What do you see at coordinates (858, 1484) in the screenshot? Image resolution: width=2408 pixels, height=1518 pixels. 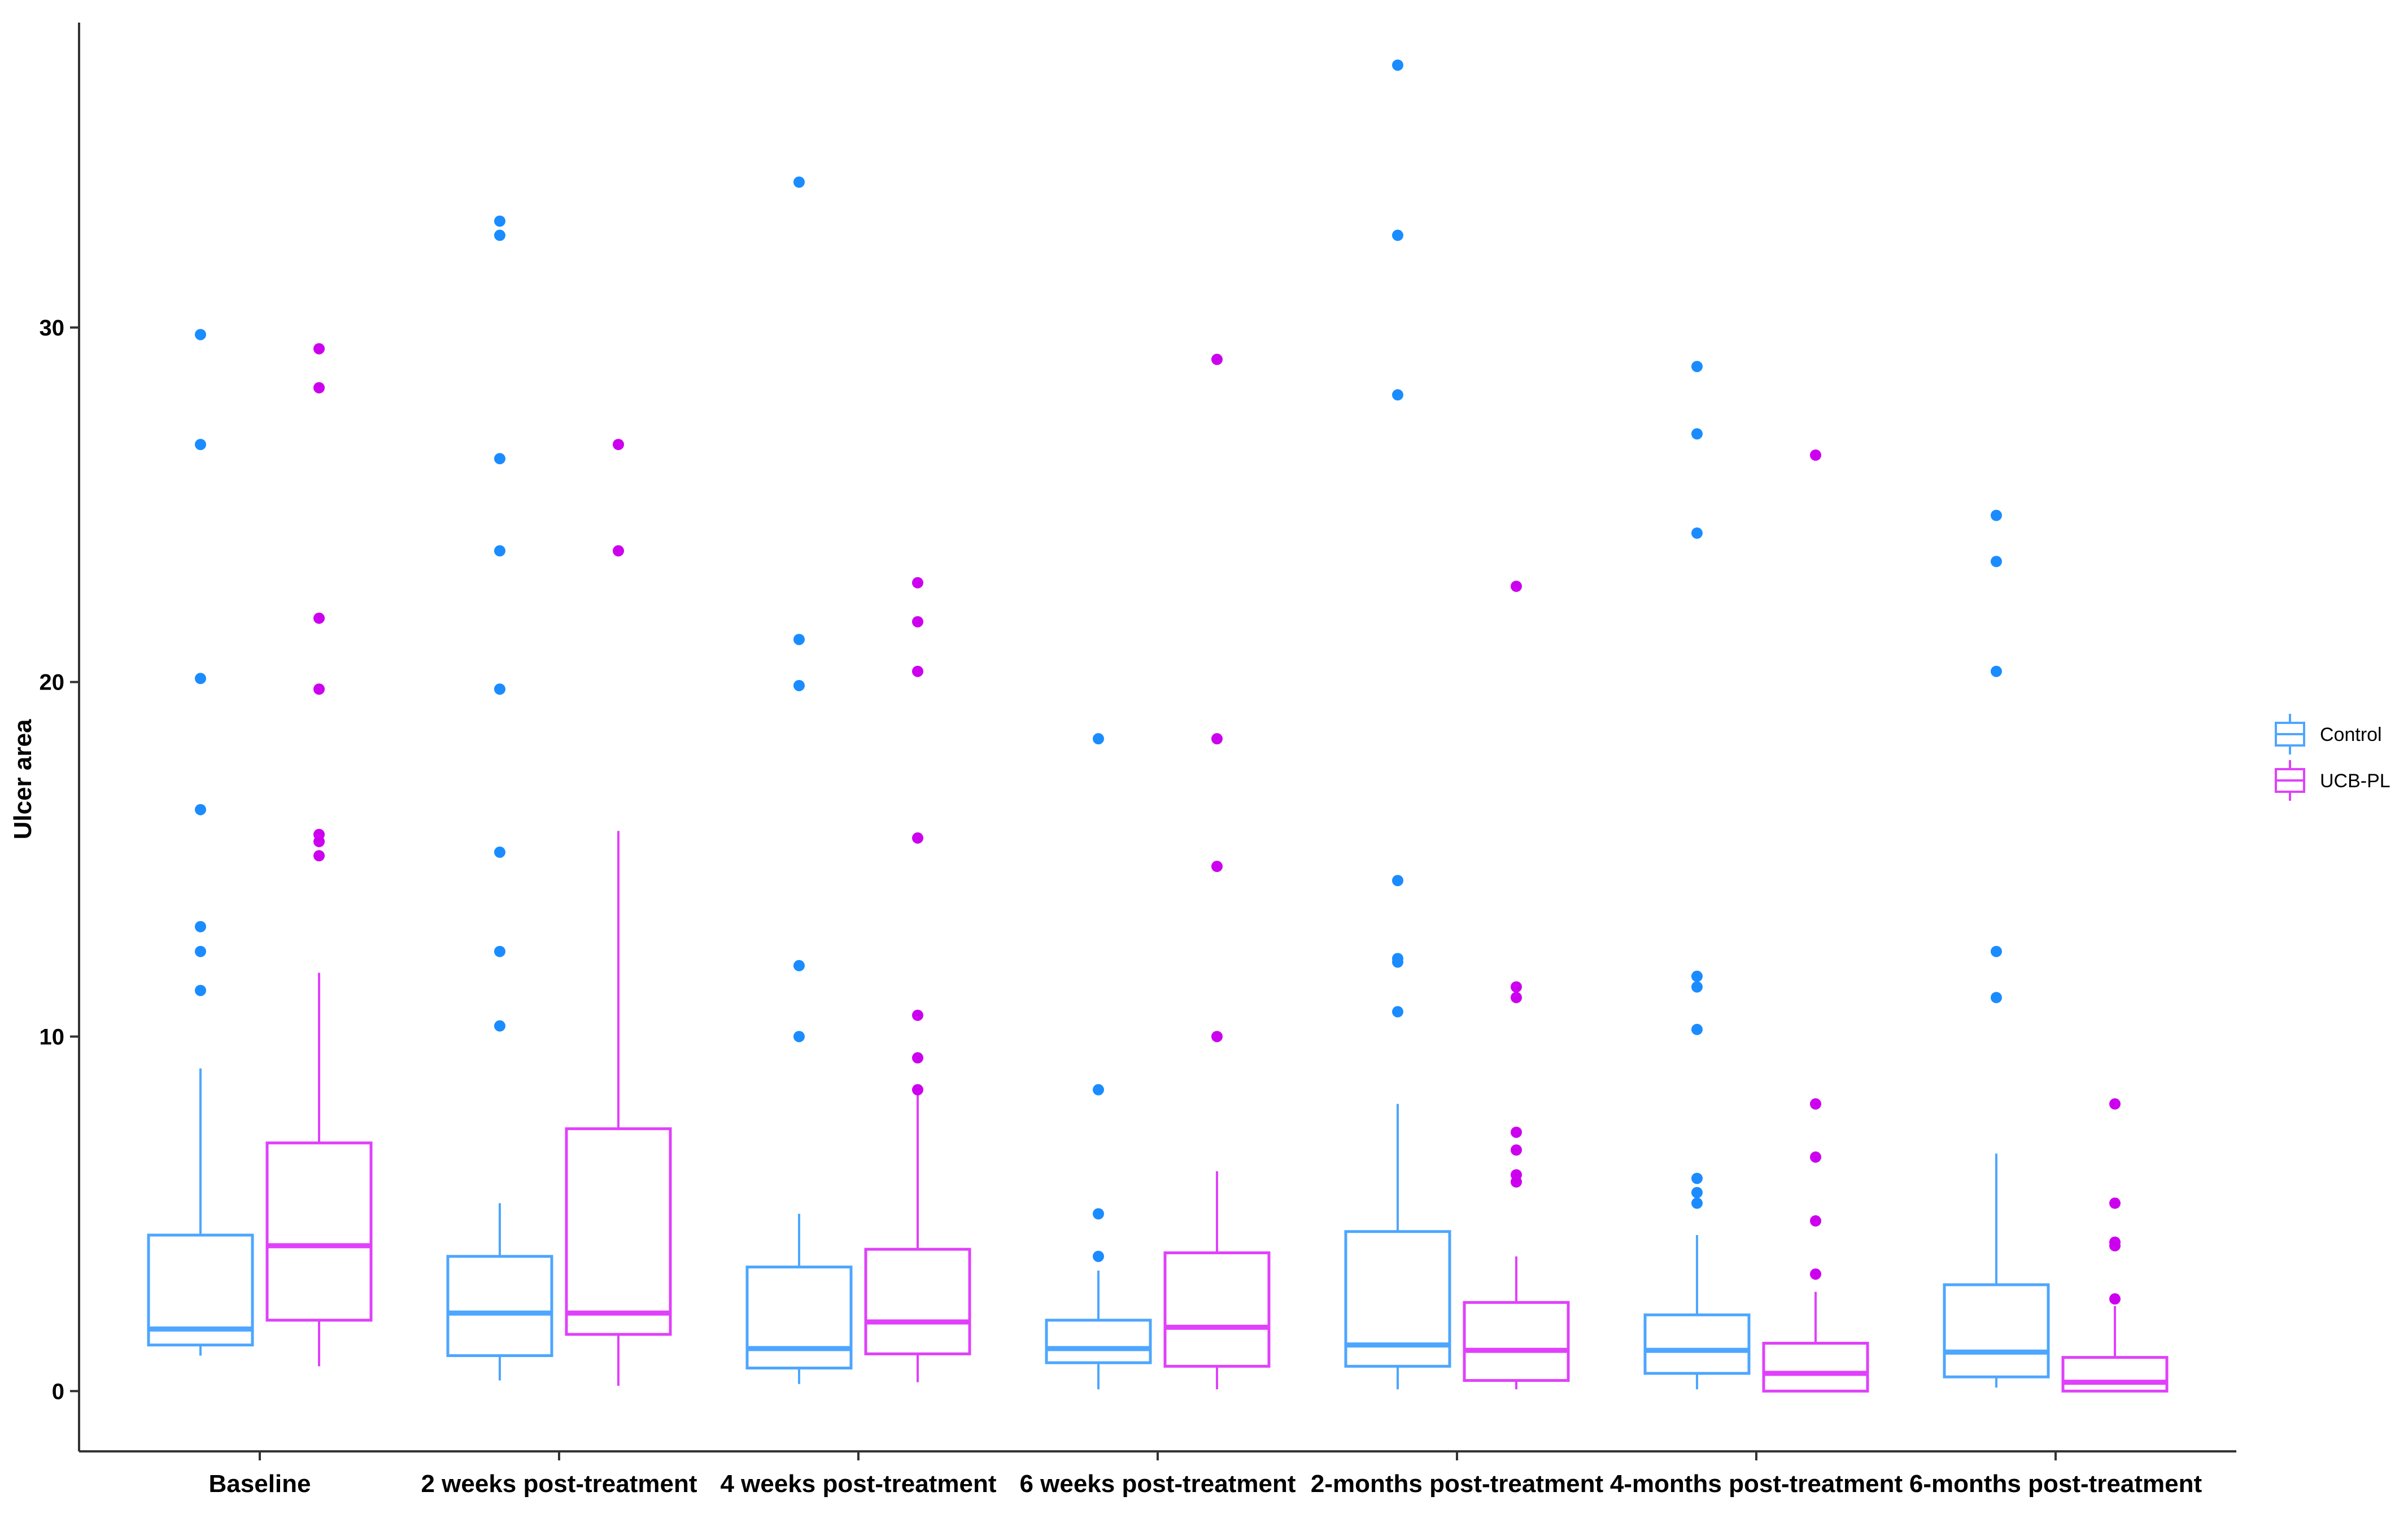 I see `x-tick-label: 4 weeks post-treatment` at bounding box center [858, 1484].